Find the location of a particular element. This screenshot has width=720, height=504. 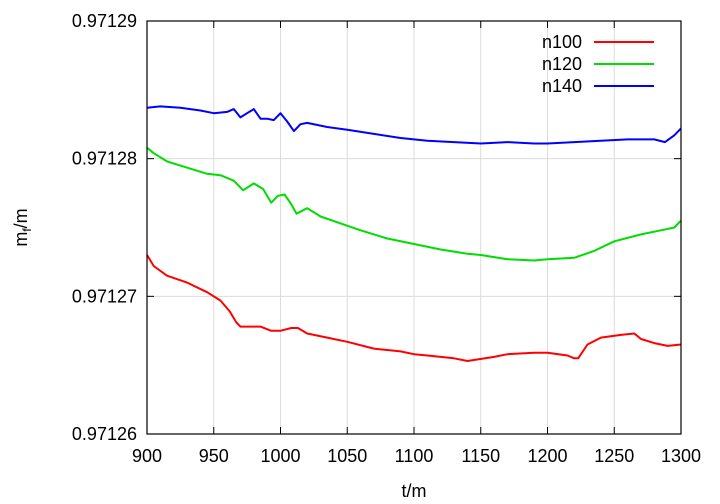

x-tick-label: 1100 is located at coordinates (414, 456).